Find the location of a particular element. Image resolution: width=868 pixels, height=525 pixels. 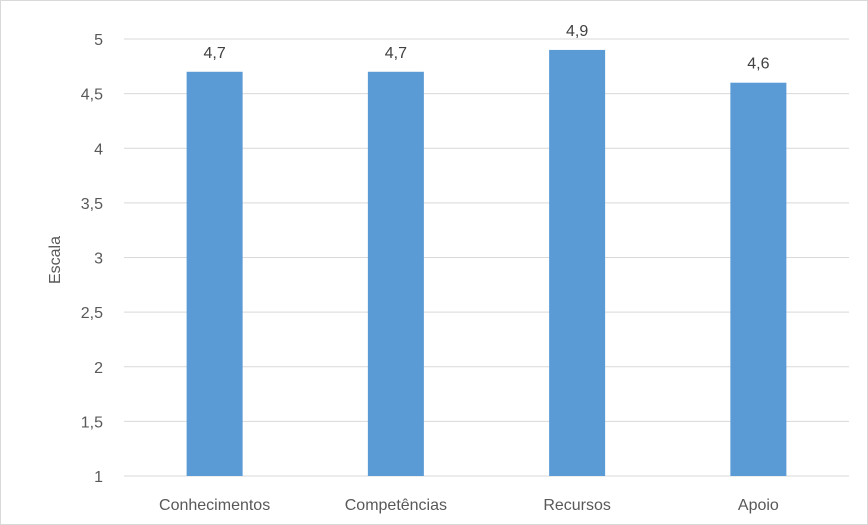

y-axis-ticks: 1 1,5 2 2,5 3 3,5 4 4,5 5 is located at coordinates (92, 259).